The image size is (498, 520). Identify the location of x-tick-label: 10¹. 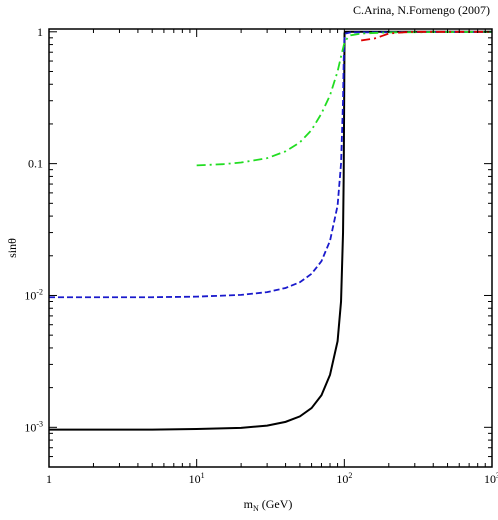
(197, 478).